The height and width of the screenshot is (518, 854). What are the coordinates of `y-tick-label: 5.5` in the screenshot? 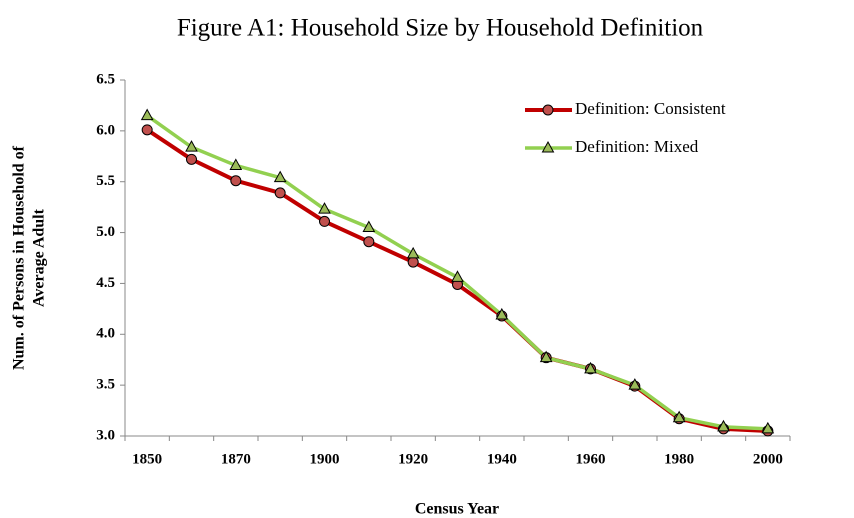 It's located at (105, 181).